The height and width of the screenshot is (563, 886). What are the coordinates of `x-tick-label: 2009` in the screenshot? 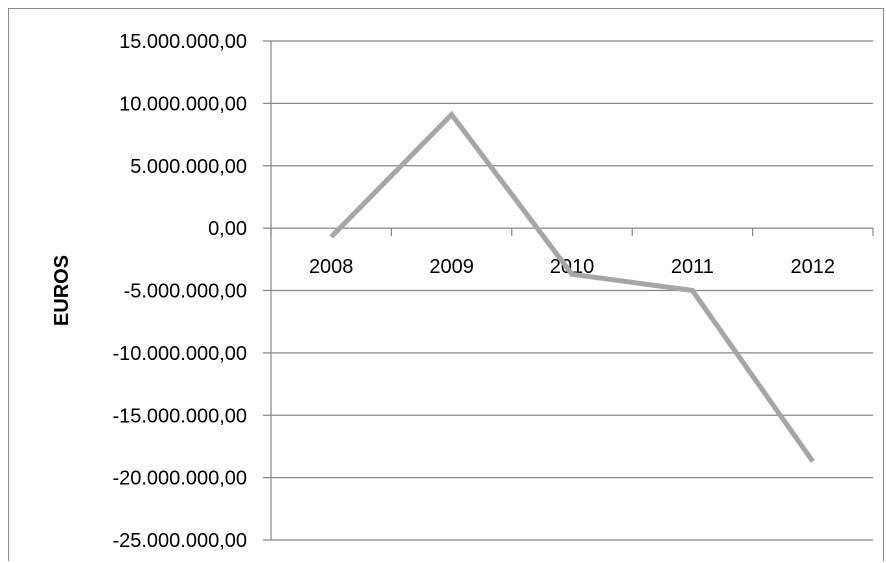 It's located at (451, 267).